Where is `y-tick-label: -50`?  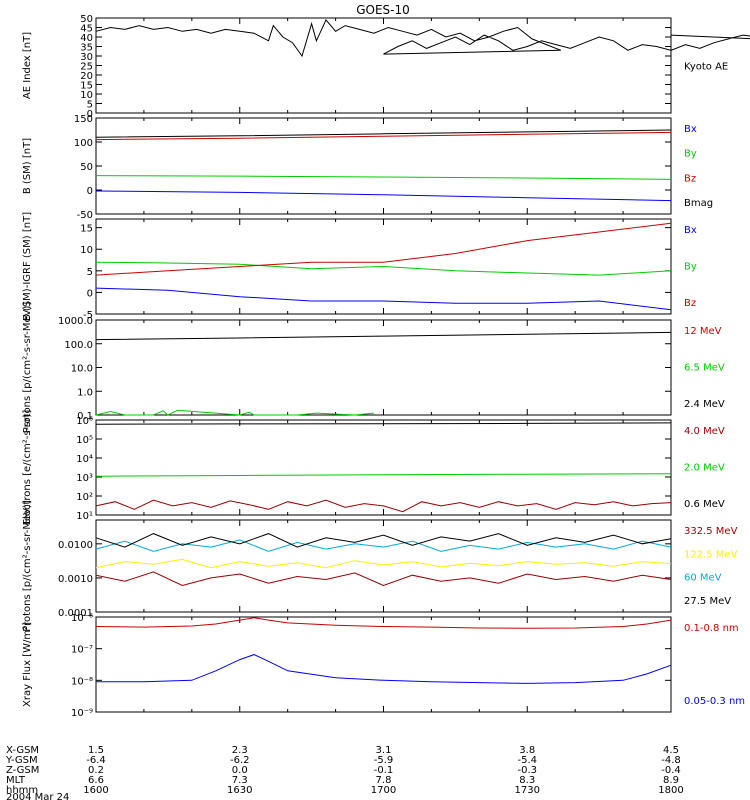 y-tick-label: -50 is located at coordinates (85, 215).